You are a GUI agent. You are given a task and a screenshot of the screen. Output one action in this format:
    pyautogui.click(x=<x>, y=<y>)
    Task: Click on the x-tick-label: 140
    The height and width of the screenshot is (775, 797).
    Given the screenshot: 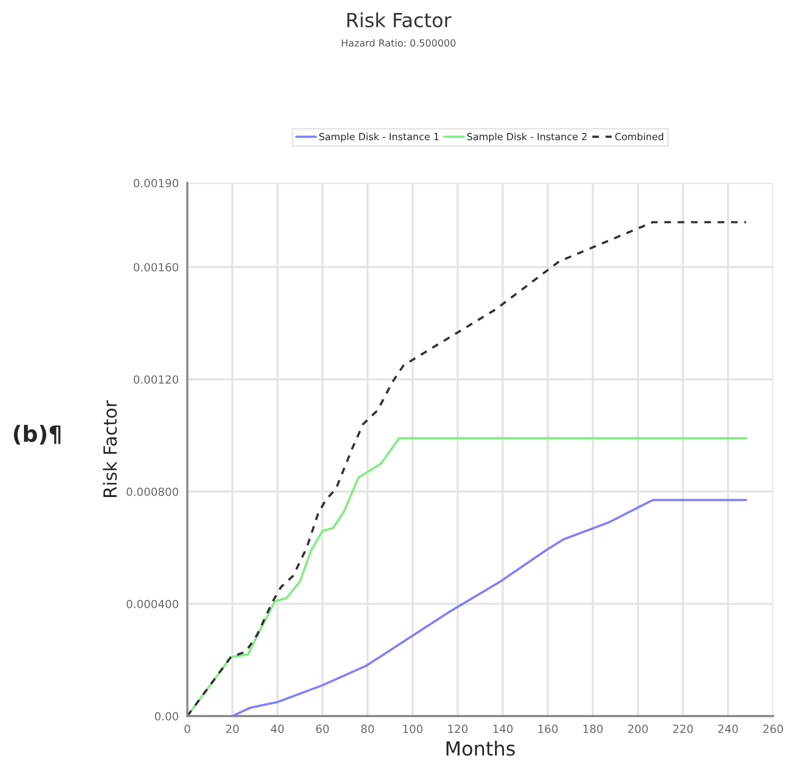 What is the action you would take?
    pyautogui.click(x=503, y=729)
    